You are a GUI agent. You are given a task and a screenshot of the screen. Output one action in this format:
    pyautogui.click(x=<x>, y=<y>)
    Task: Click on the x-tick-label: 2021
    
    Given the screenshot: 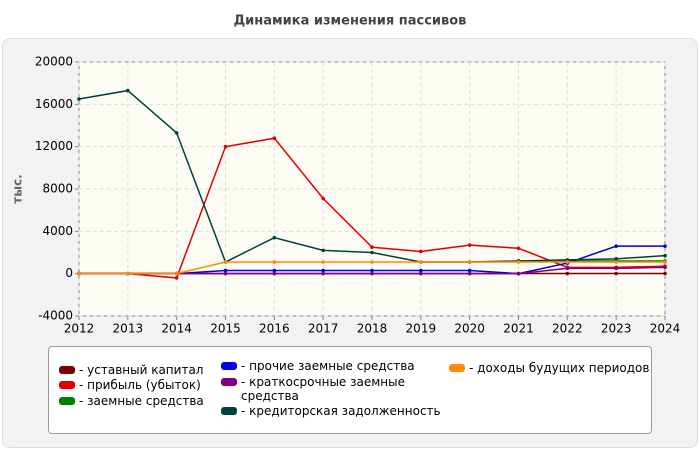 What is the action you would take?
    pyautogui.click(x=518, y=329)
    